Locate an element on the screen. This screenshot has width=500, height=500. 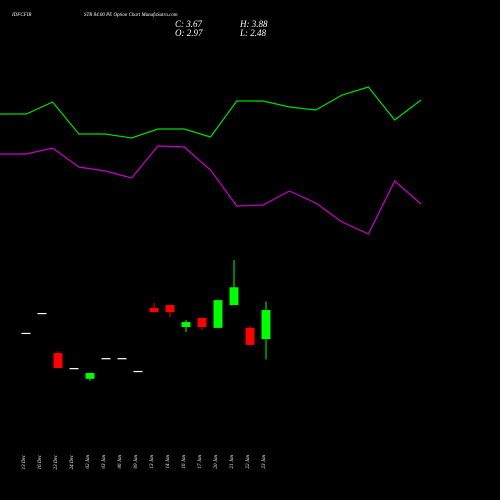
x-tick-label: 02 Jan is located at coordinates (88, 462).